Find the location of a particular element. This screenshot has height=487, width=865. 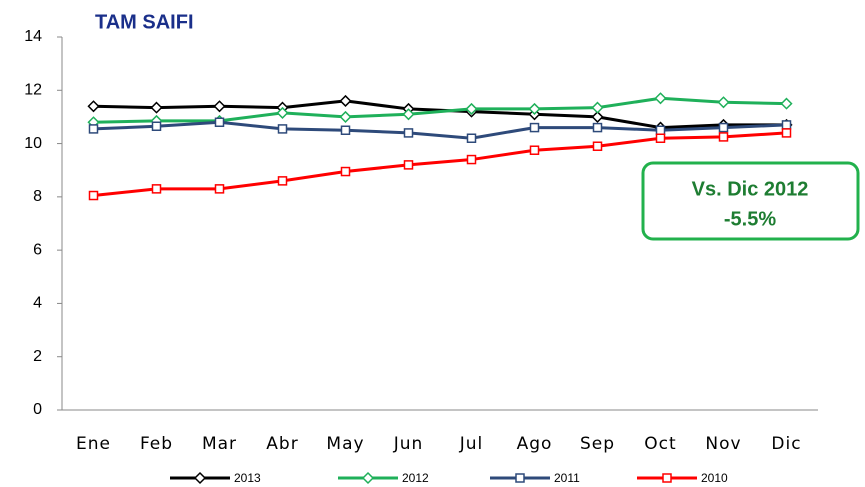

x-tick-label: Ene is located at coordinates (93, 444).